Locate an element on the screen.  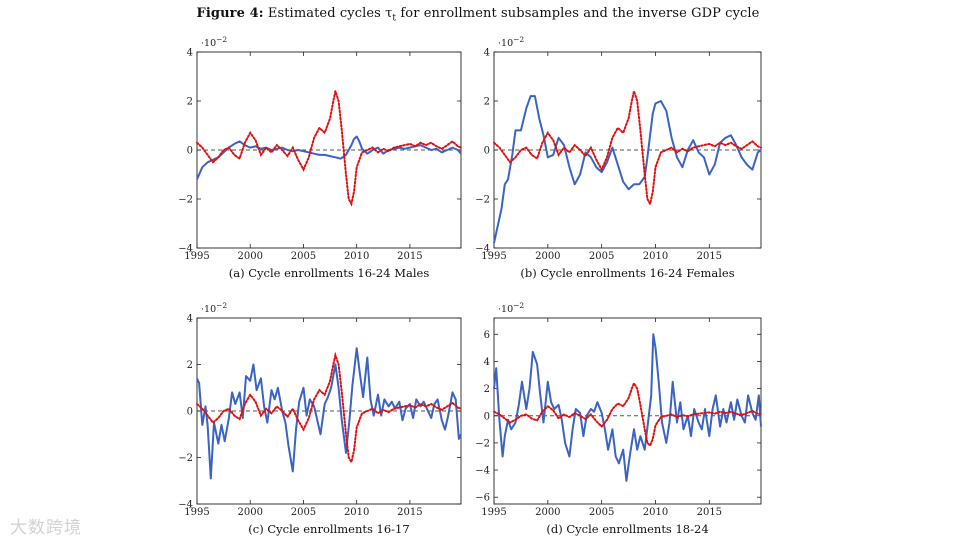
watermark: 大数跨境 is located at coordinates (46, 528).